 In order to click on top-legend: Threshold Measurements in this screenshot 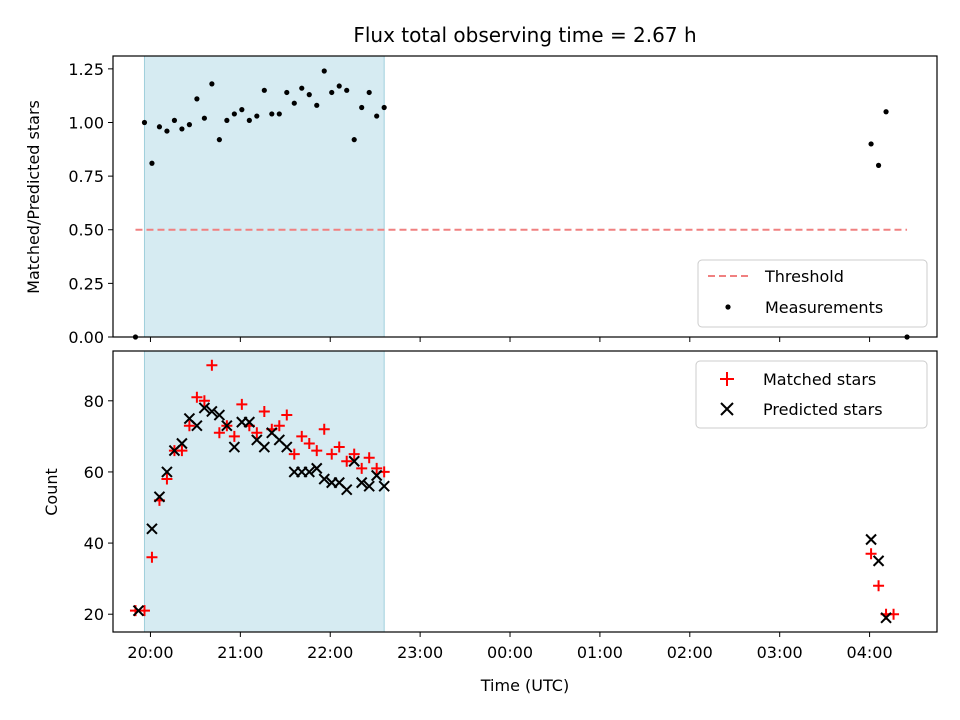, I will do `click(812, 293)`.